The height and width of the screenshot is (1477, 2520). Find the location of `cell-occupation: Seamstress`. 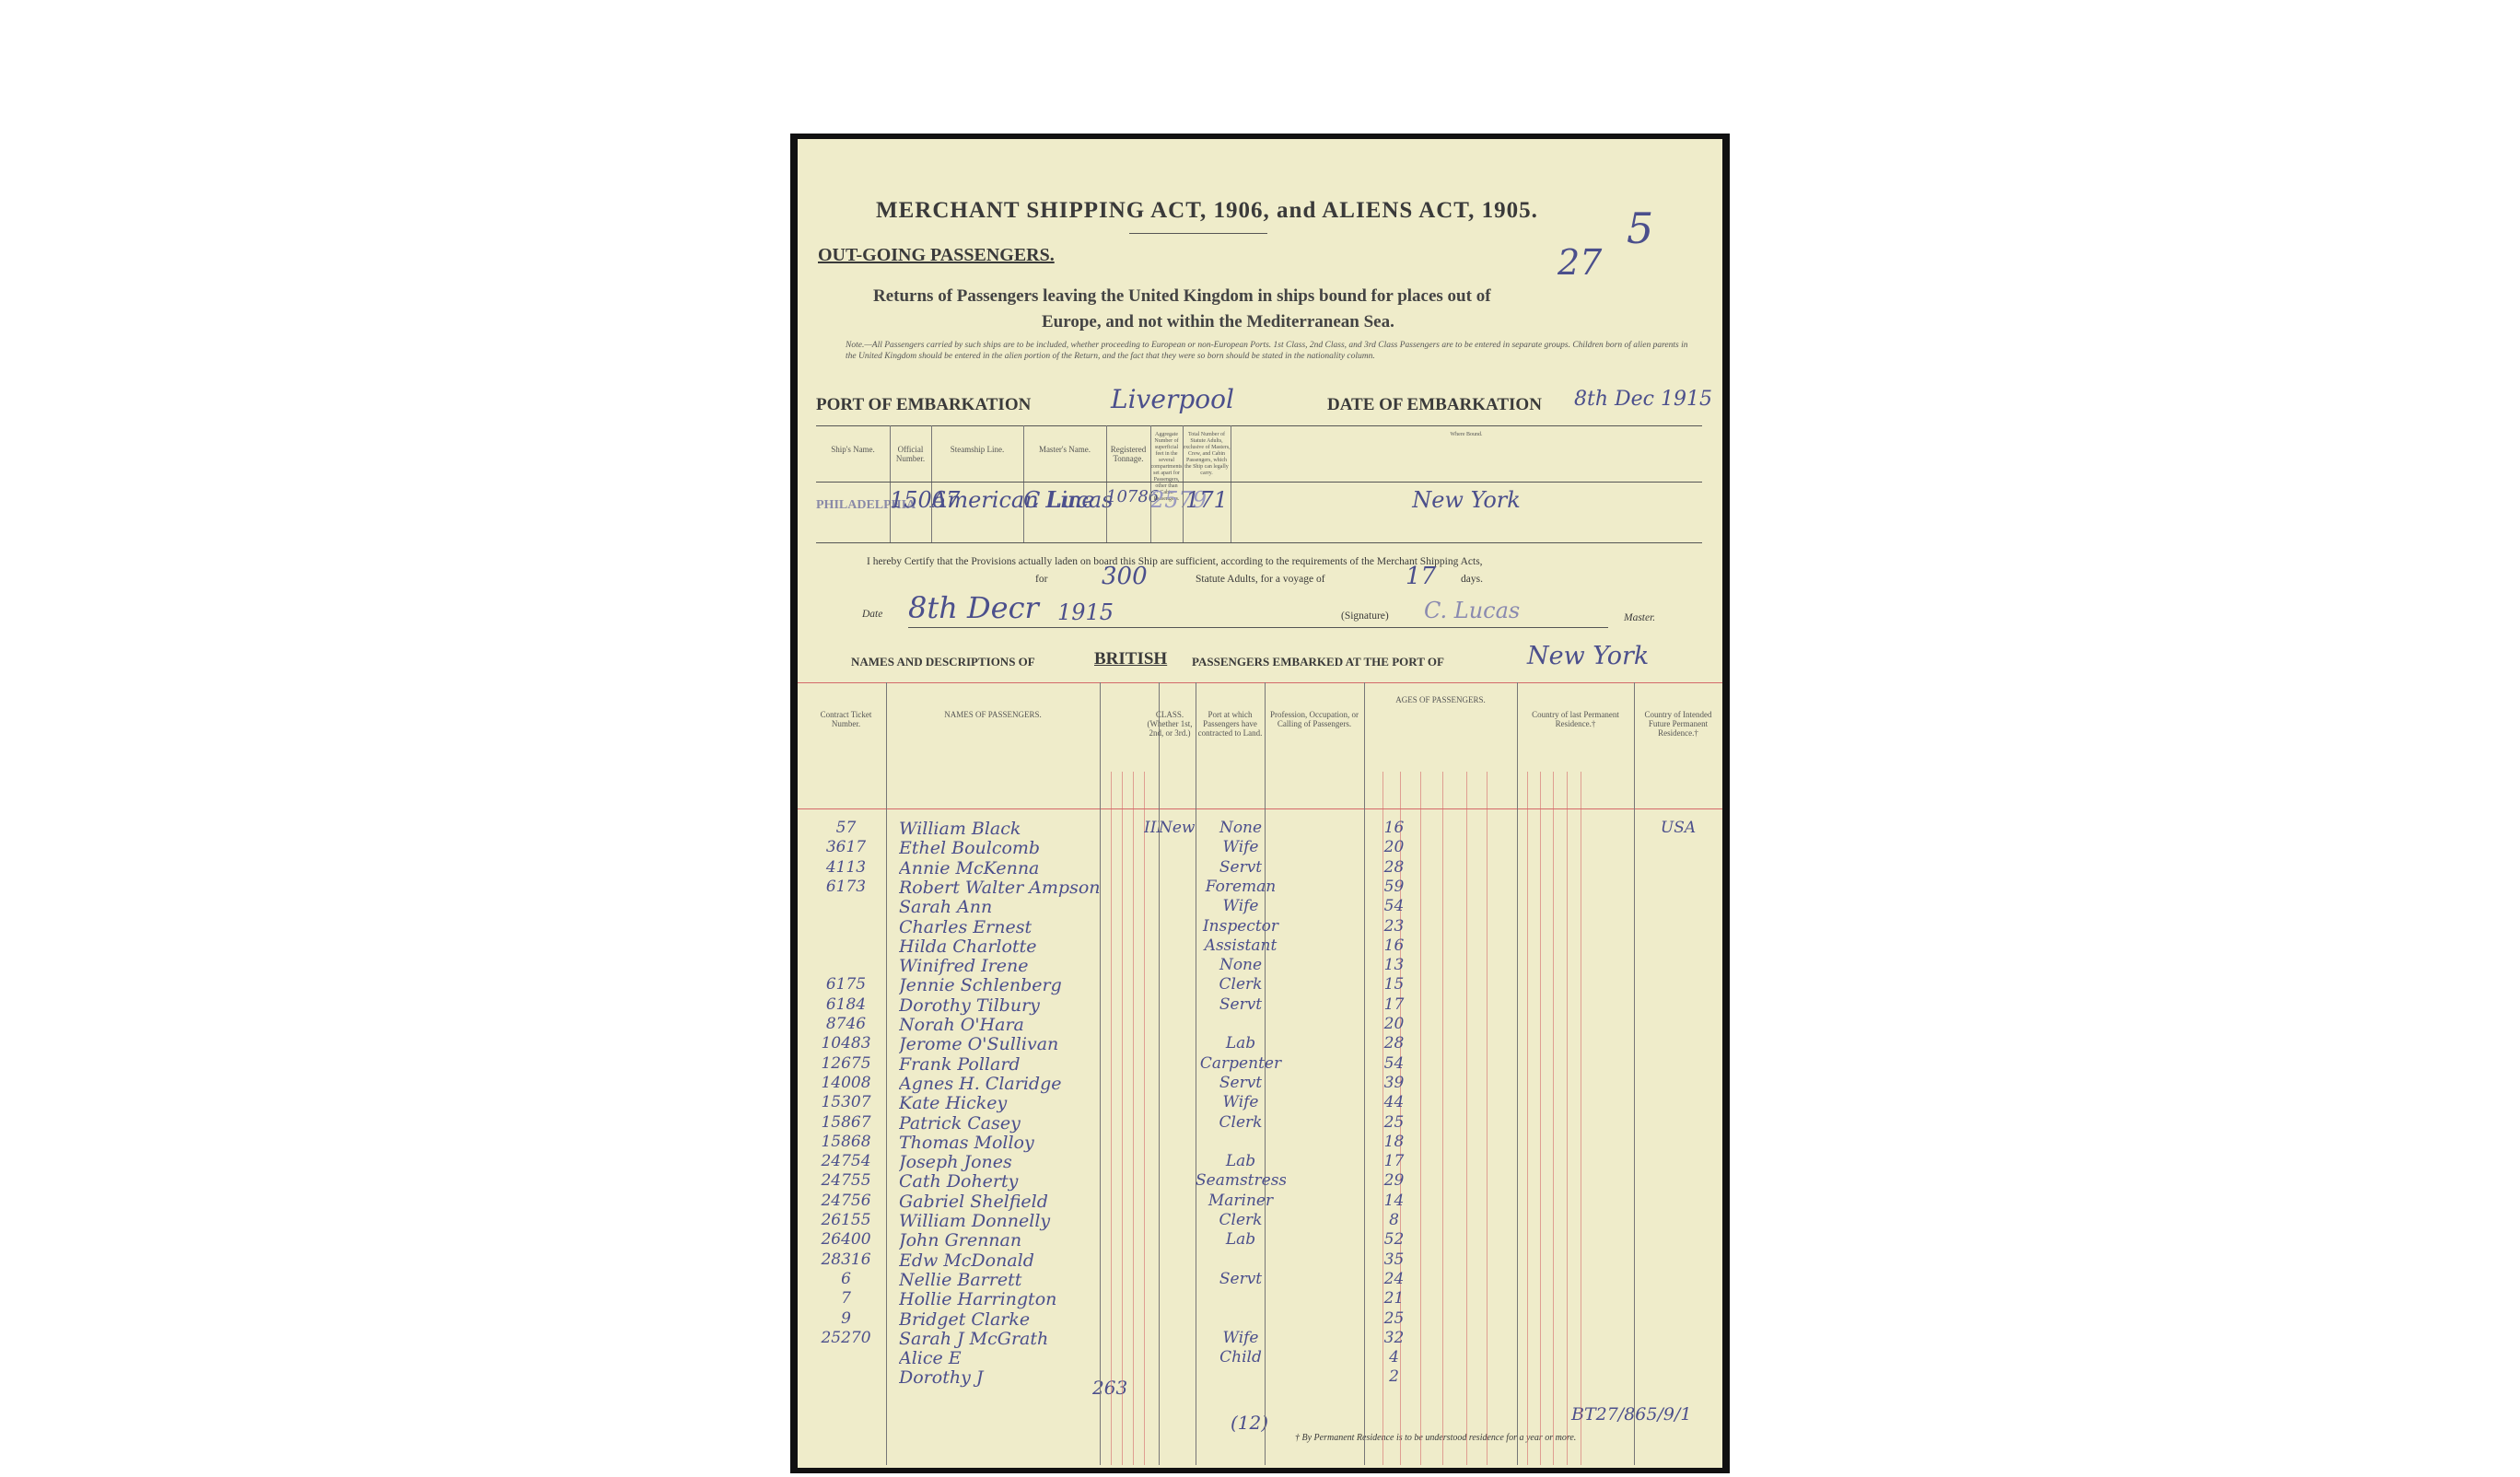

cell-occupation: Seamstress is located at coordinates (1241, 1181).